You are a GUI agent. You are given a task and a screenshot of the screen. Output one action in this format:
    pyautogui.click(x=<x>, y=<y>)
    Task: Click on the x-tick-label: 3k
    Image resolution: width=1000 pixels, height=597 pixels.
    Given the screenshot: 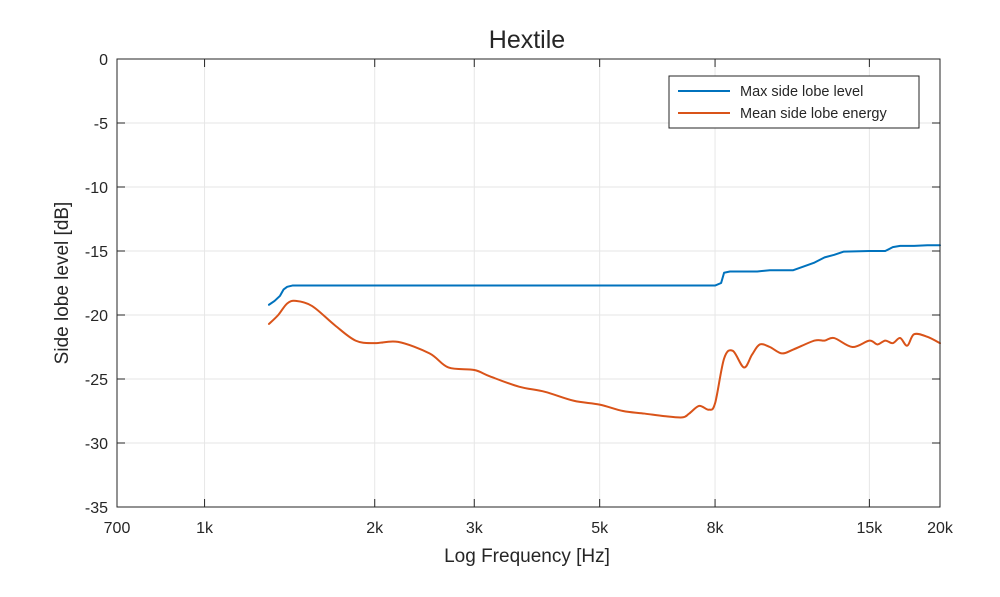 What is the action you would take?
    pyautogui.click(x=475, y=528)
    